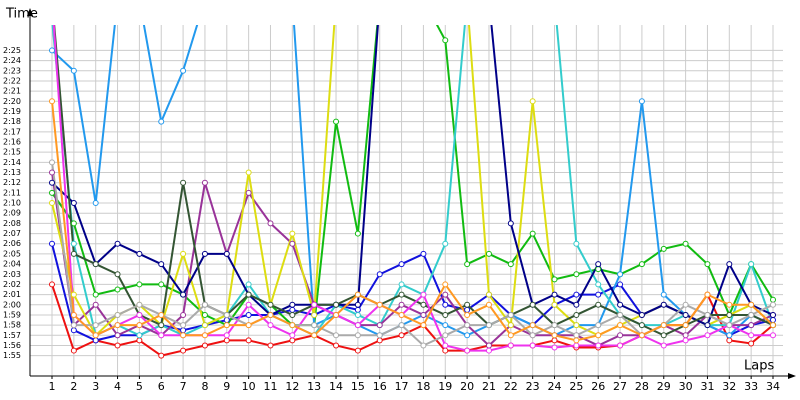 The height and width of the screenshot is (400, 800). I want to click on x-tick-label: 21, so click(489, 386).